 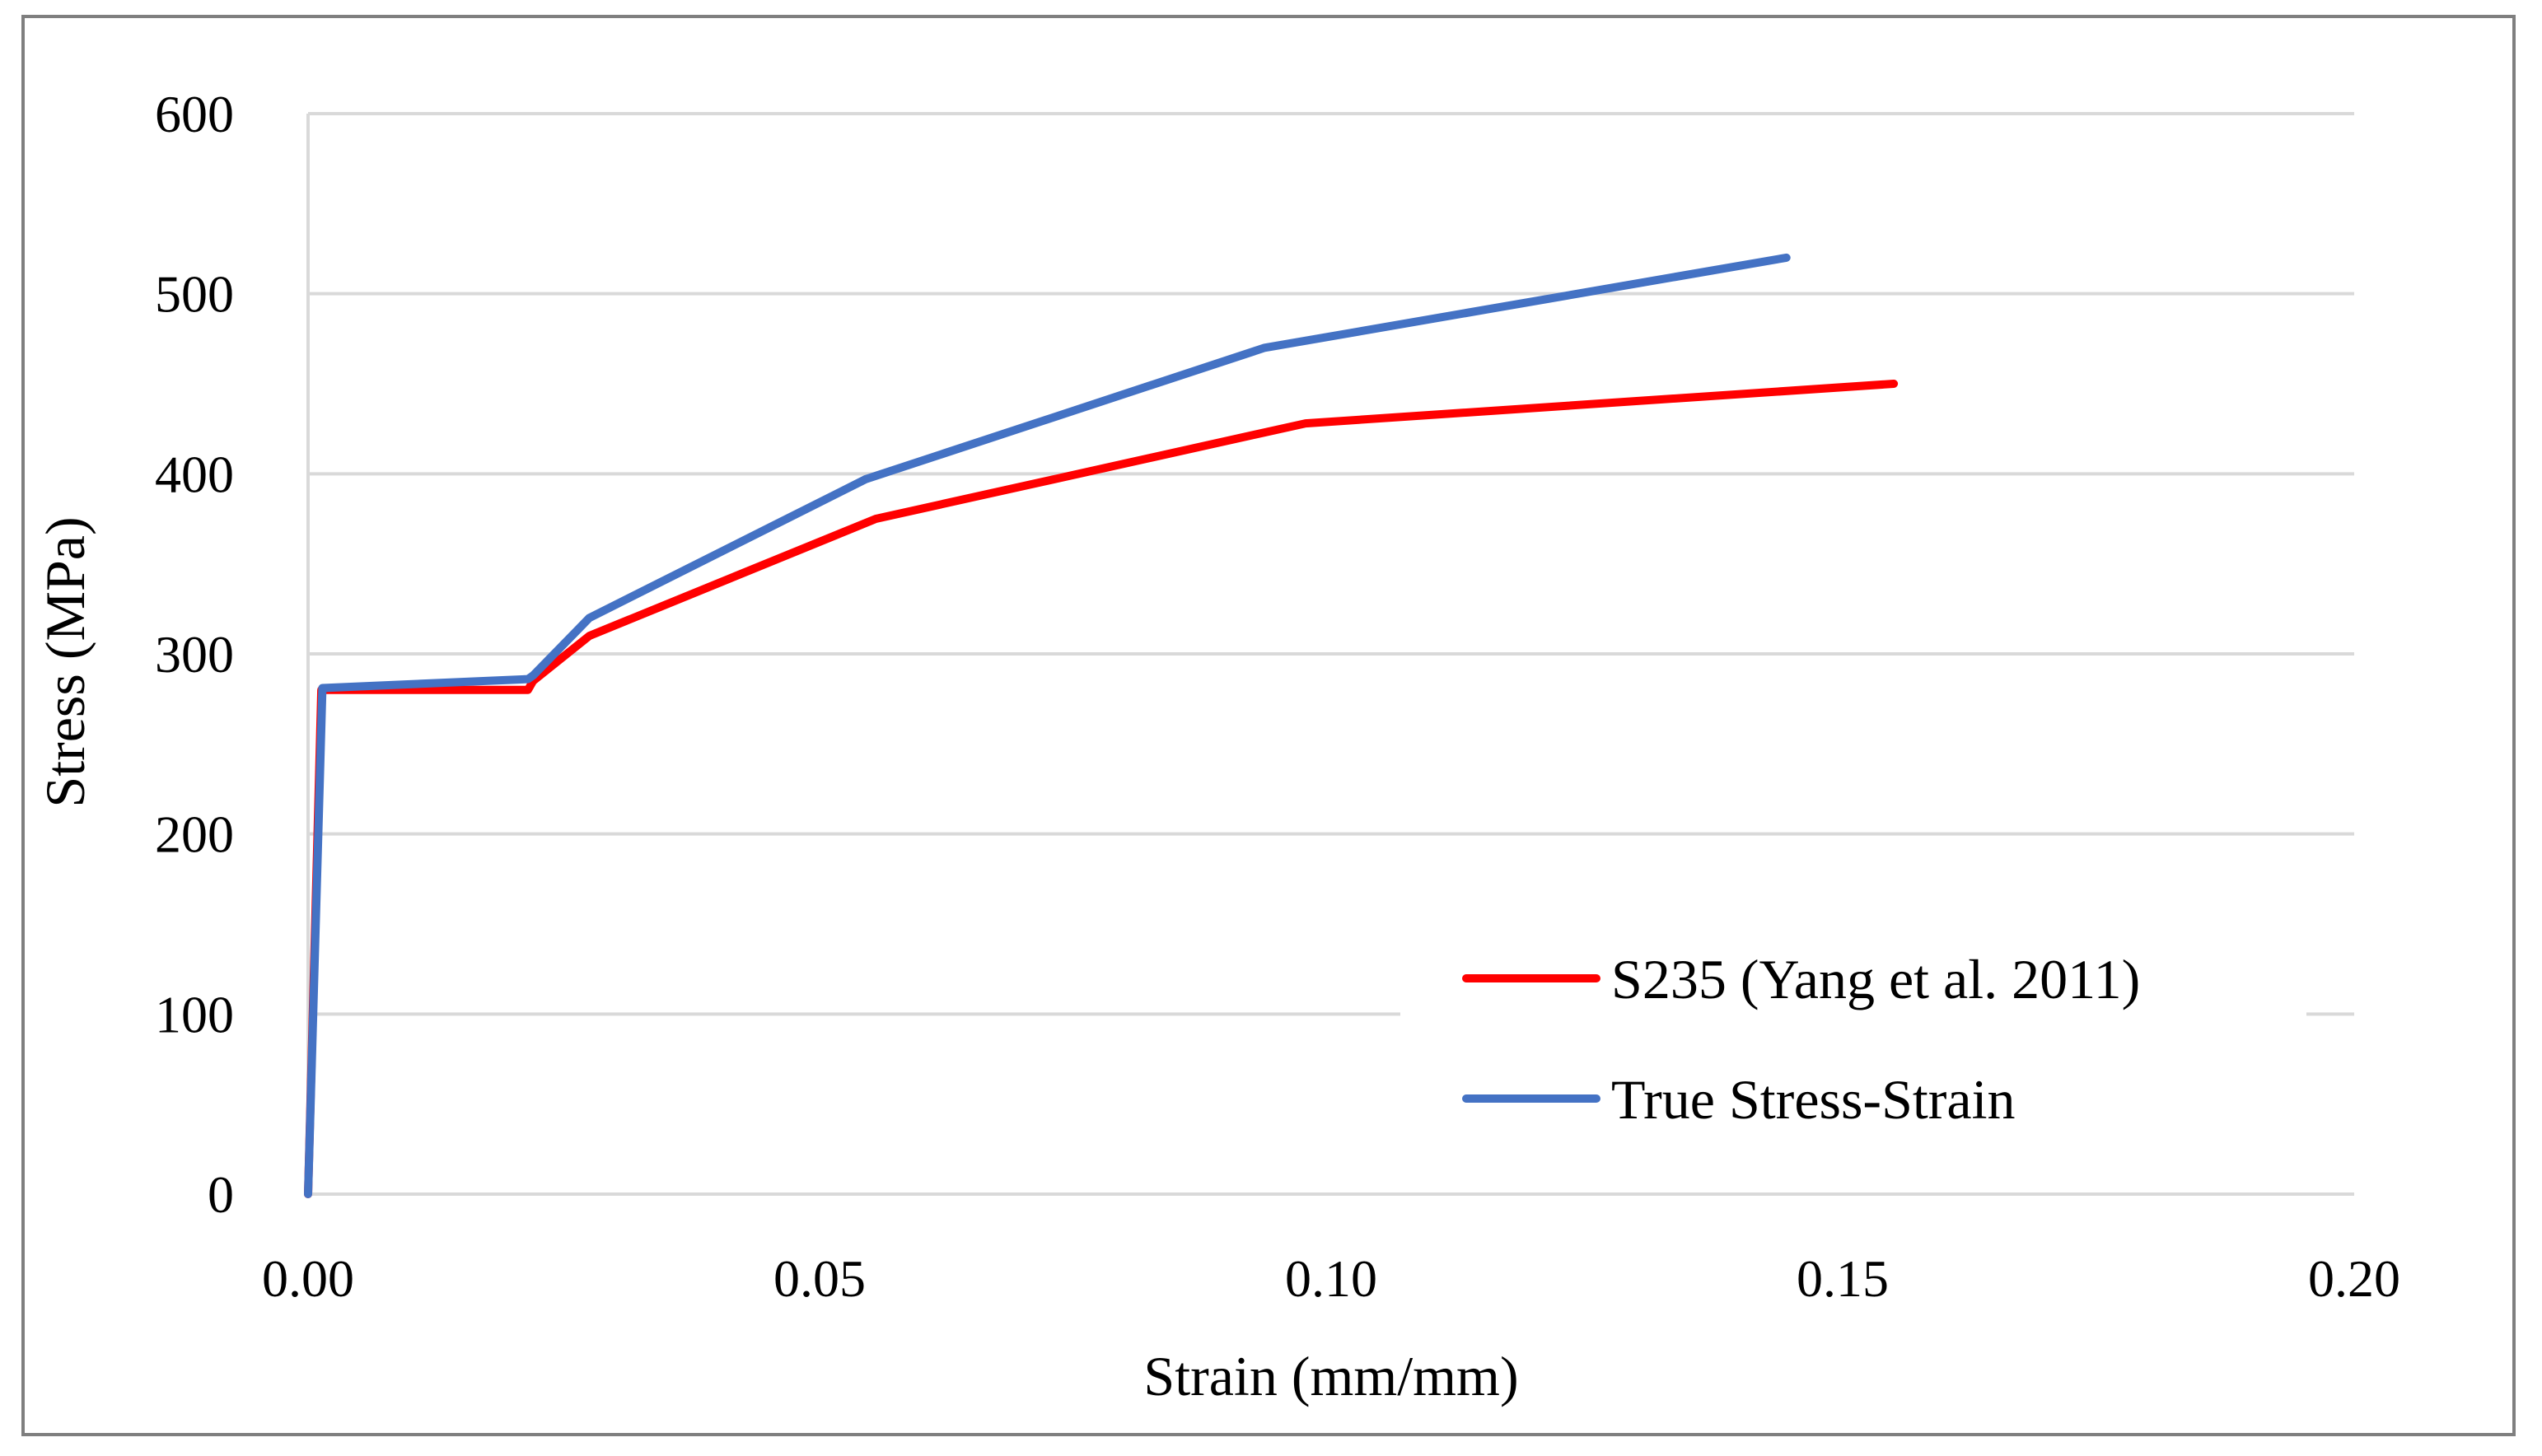 I want to click on x-tick-label: 0.05, so click(x=819, y=1278).